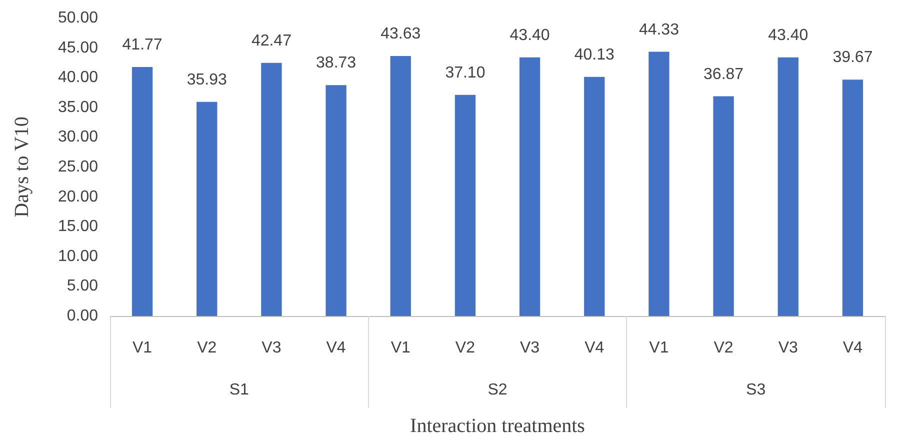 The width and height of the screenshot is (907, 441). Describe the element at coordinates (756, 390) in the screenshot. I see `text: S3` at that location.